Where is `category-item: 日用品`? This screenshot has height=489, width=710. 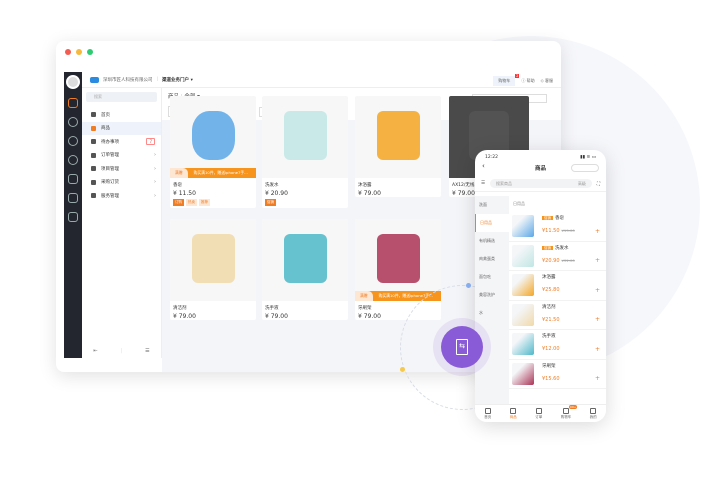
category-item: 日用品 is located at coordinates (492, 223).